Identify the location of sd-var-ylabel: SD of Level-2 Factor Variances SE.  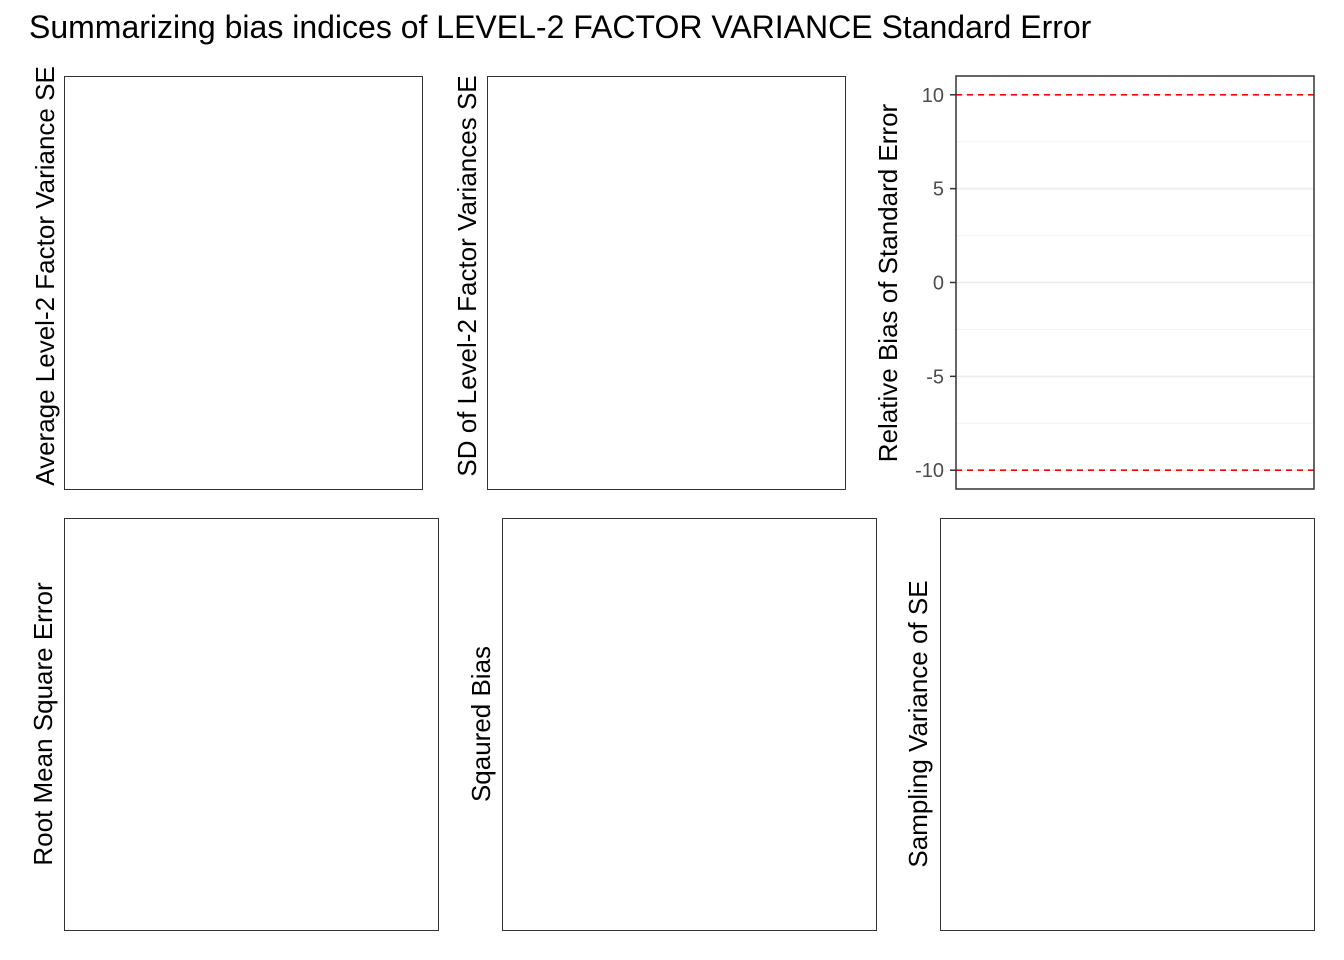
(467, 276).